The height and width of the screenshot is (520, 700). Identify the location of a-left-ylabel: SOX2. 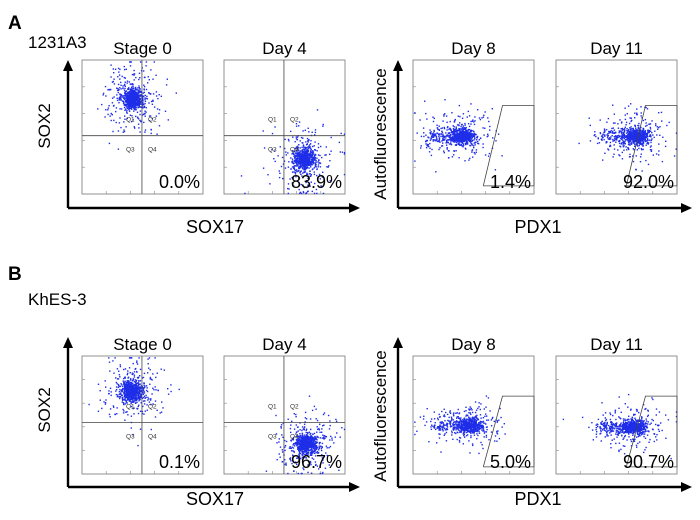
(44, 125).